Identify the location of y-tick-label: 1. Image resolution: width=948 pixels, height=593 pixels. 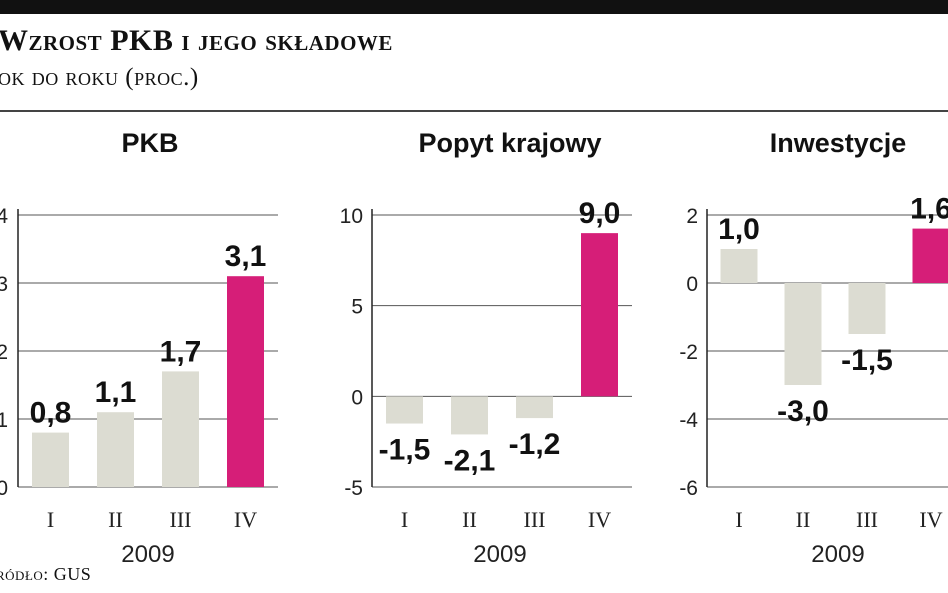
(4, 420).